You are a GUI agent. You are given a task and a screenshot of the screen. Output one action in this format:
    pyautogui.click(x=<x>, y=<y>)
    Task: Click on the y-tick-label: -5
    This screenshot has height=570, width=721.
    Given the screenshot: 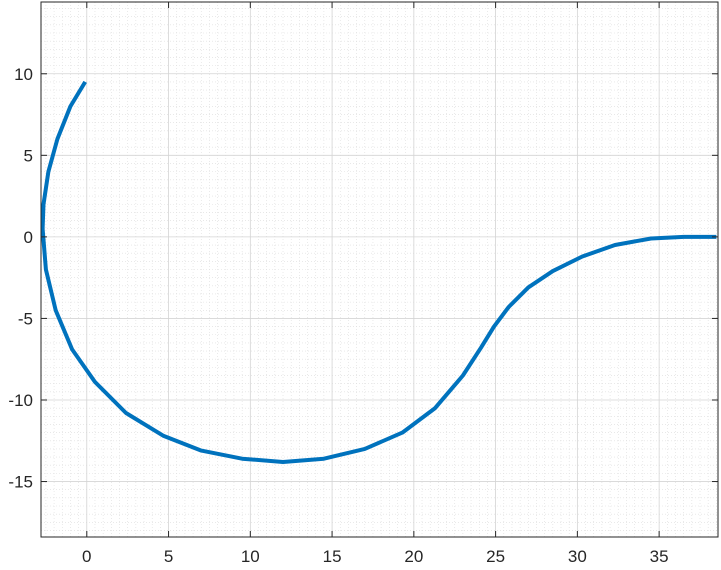 What is the action you would take?
    pyautogui.click(x=25, y=318)
    